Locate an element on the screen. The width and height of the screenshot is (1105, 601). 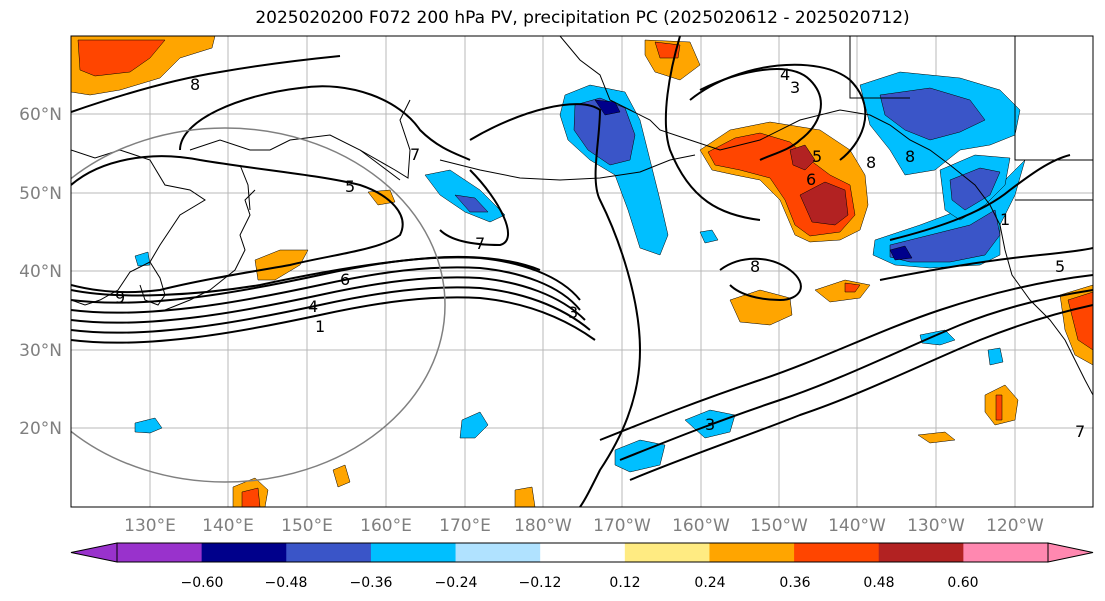
precip-darkred-kodiak is located at coordinates (824, 203).